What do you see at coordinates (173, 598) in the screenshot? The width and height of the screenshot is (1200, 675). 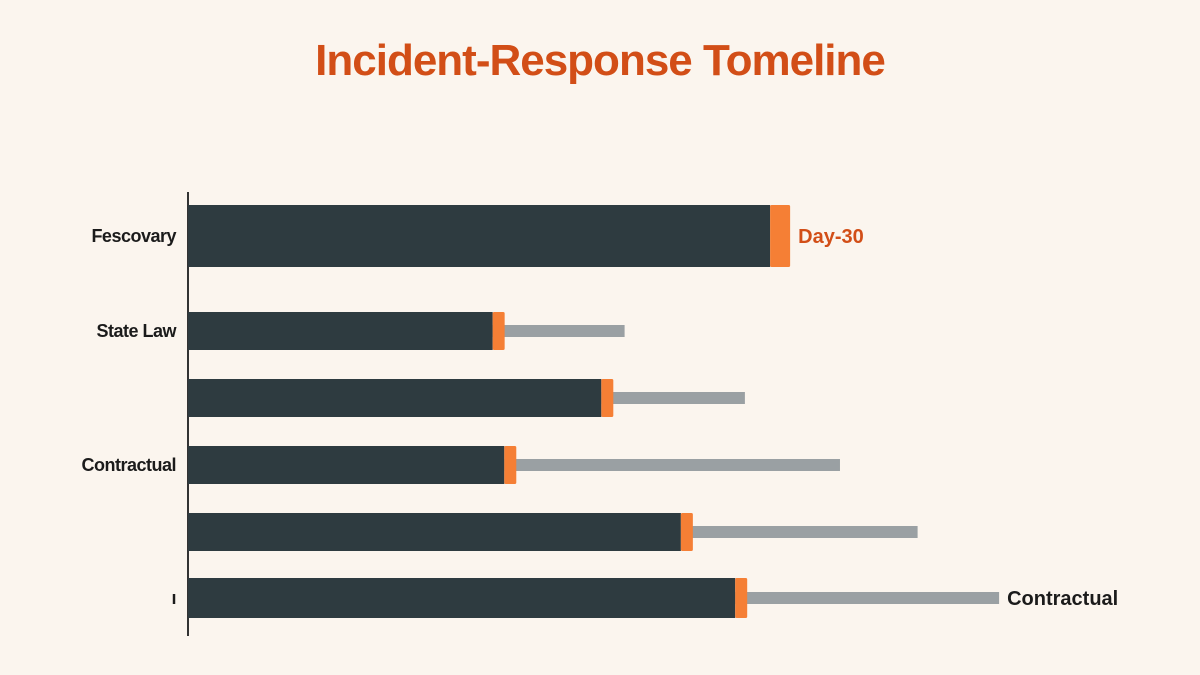 I see `category-label-5: ı` at bounding box center [173, 598].